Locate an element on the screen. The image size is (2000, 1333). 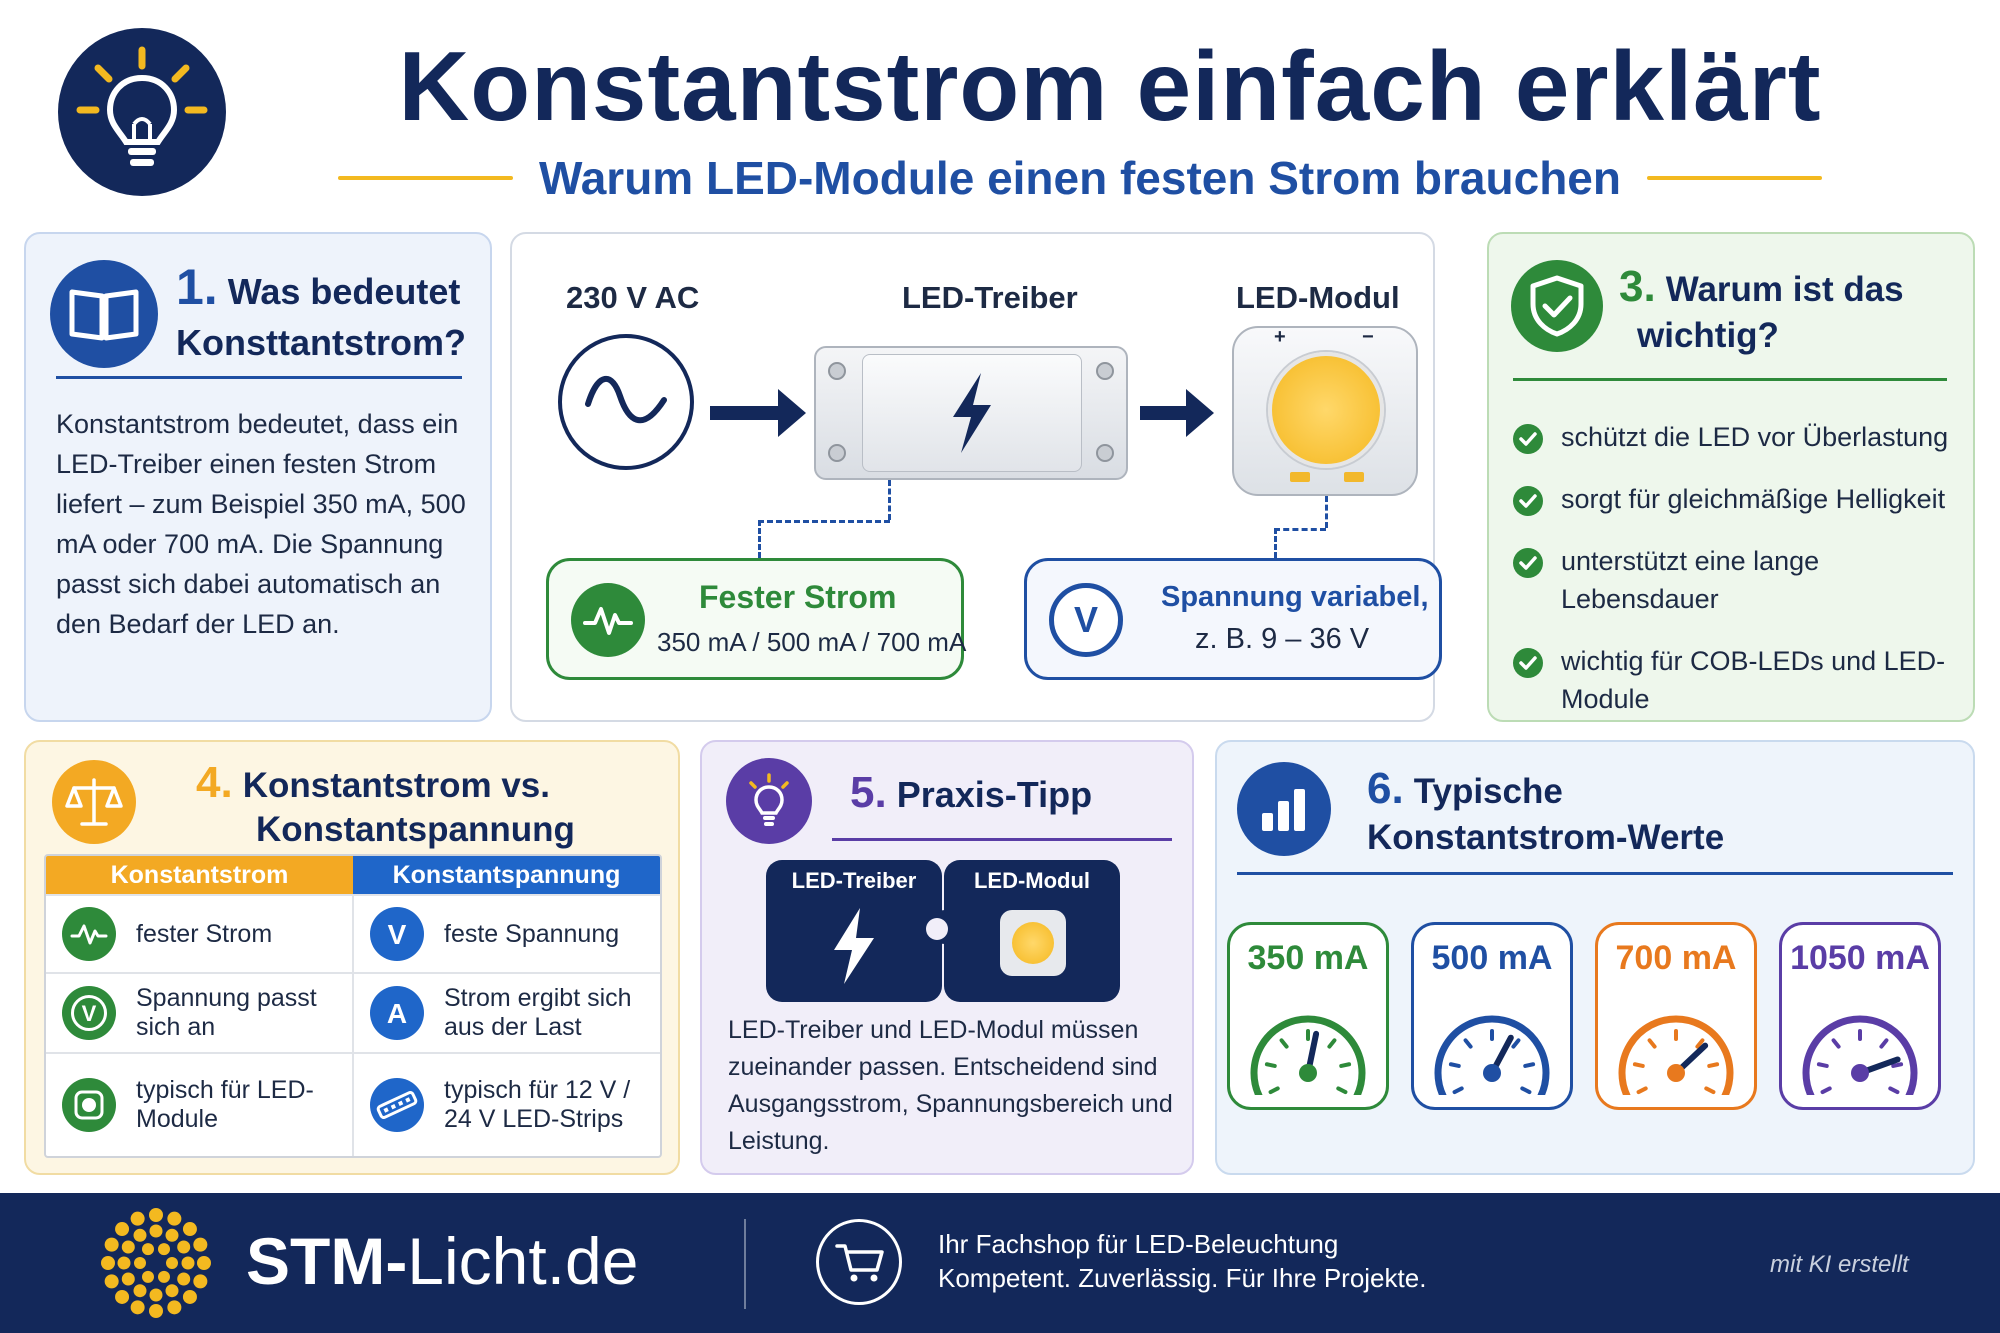
gauge-card: 700 mA is located at coordinates (1676, 1016).